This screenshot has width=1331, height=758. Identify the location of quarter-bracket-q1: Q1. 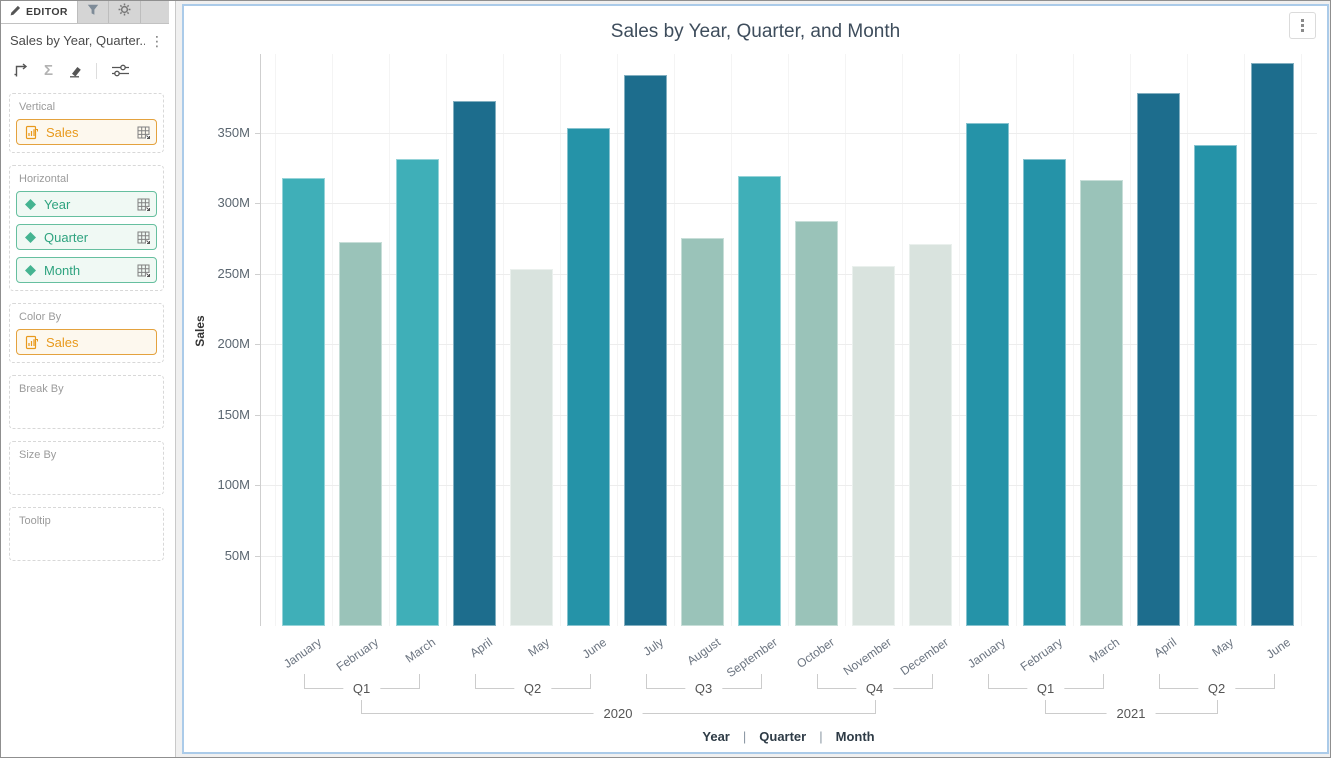
(361, 685).